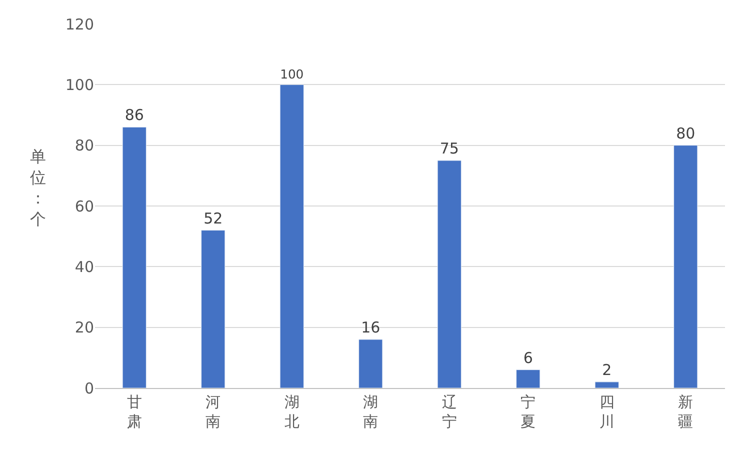 The image size is (752, 452). What do you see at coordinates (528, 357) in the screenshot?
I see `data-label: 6` at bounding box center [528, 357].